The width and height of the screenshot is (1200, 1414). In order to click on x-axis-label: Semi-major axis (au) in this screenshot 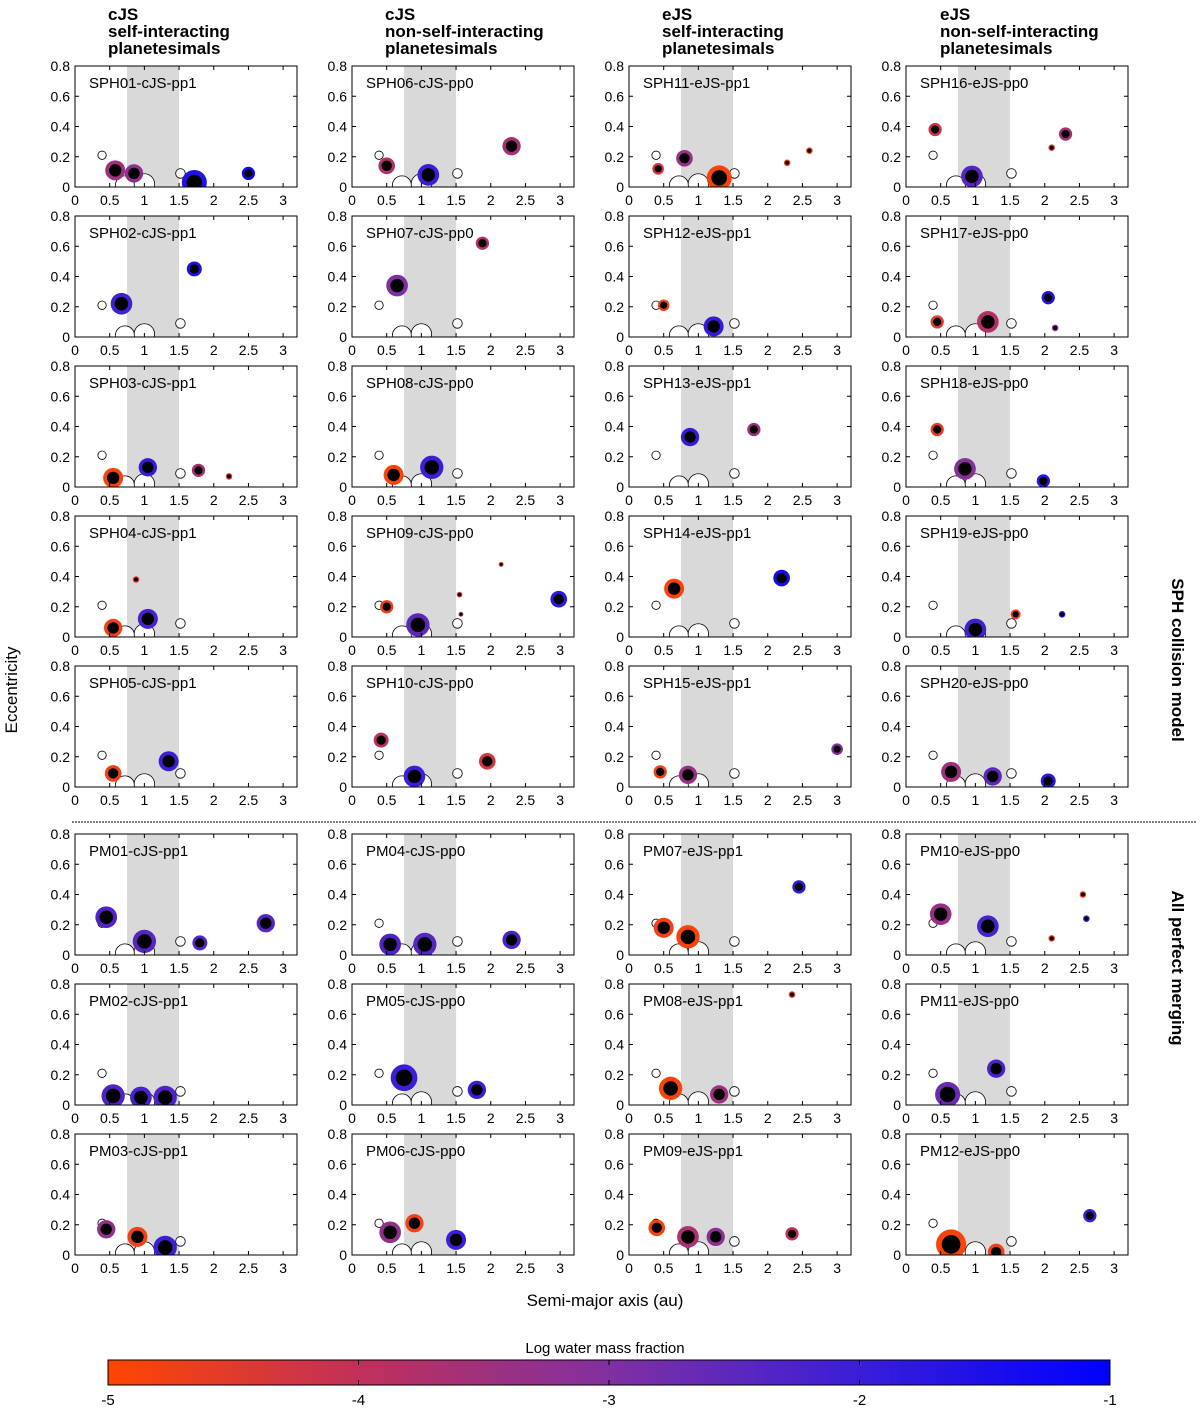, I will do `click(605, 1300)`.